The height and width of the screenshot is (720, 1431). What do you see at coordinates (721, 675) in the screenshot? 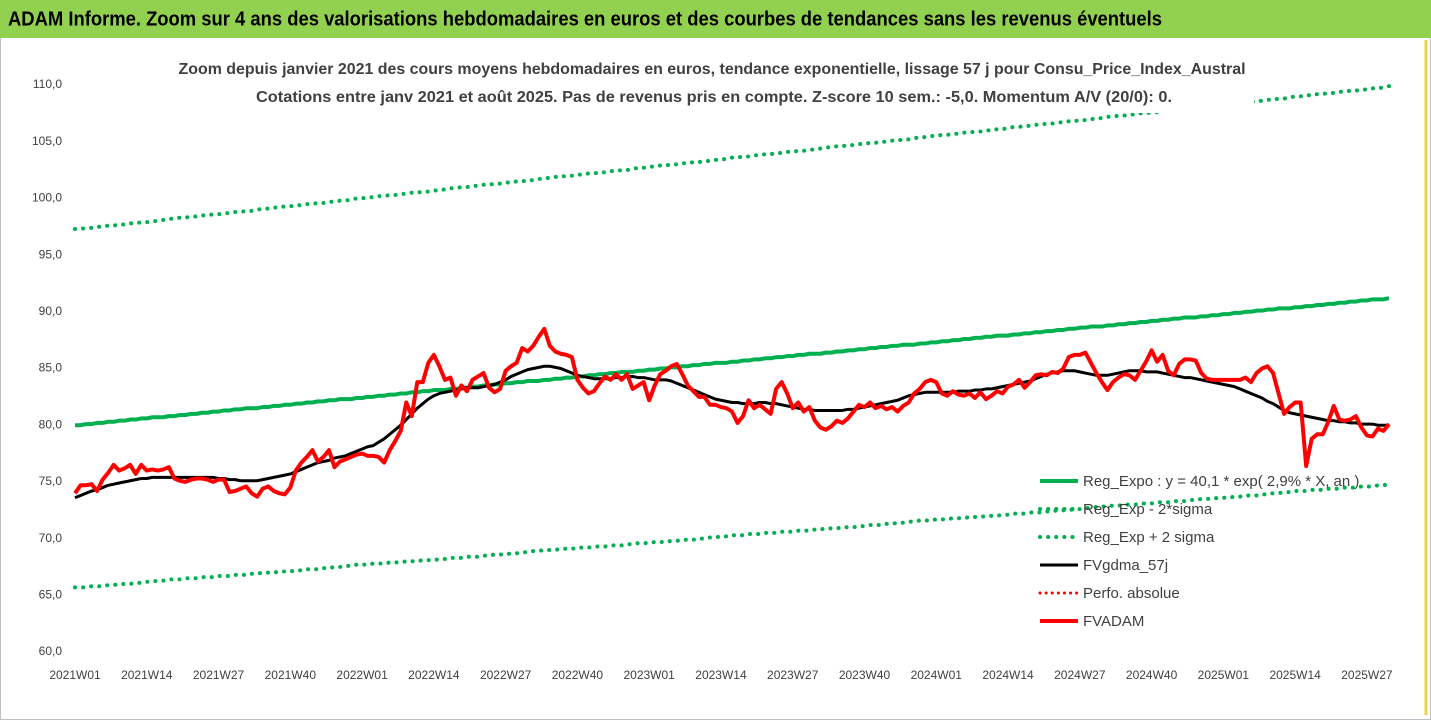
I see `x-tick-label: 2023W14` at bounding box center [721, 675].